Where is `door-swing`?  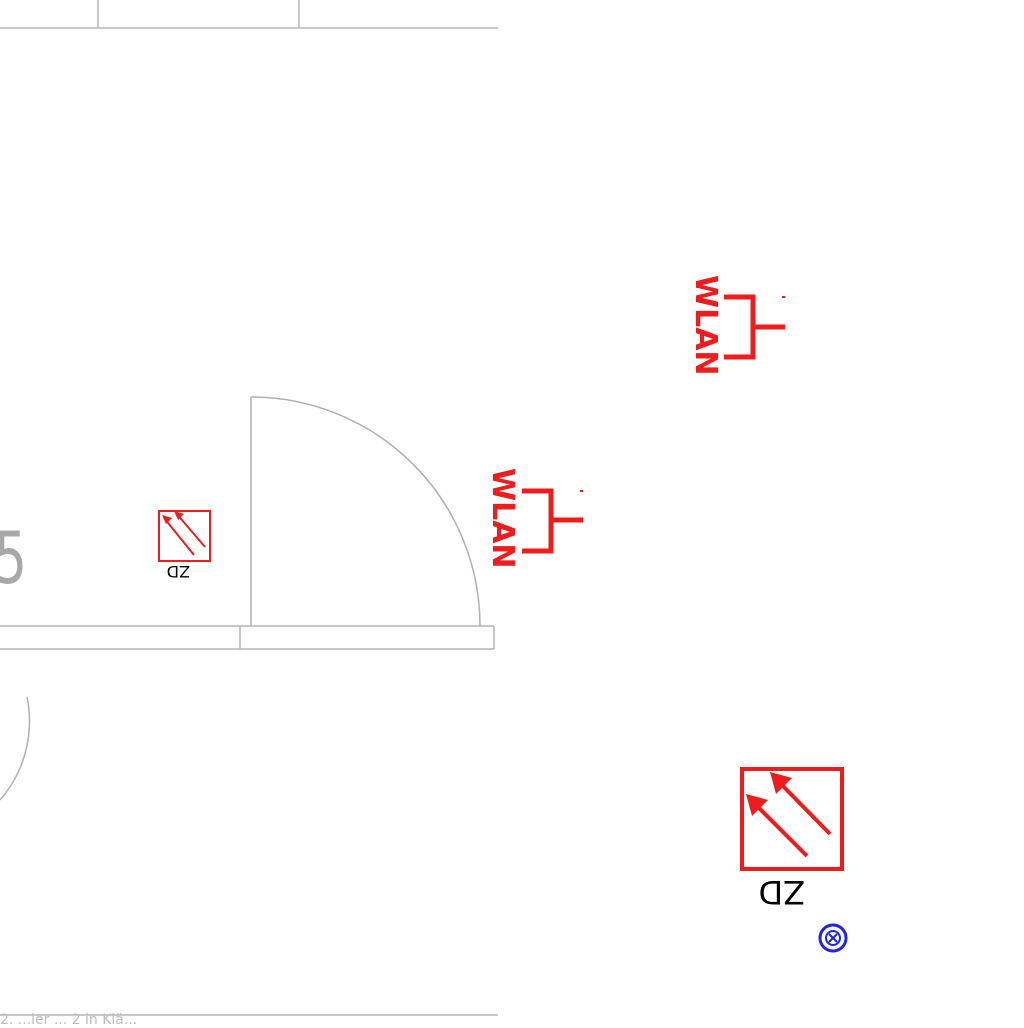
door-swing is located at coordinates (365, 511).